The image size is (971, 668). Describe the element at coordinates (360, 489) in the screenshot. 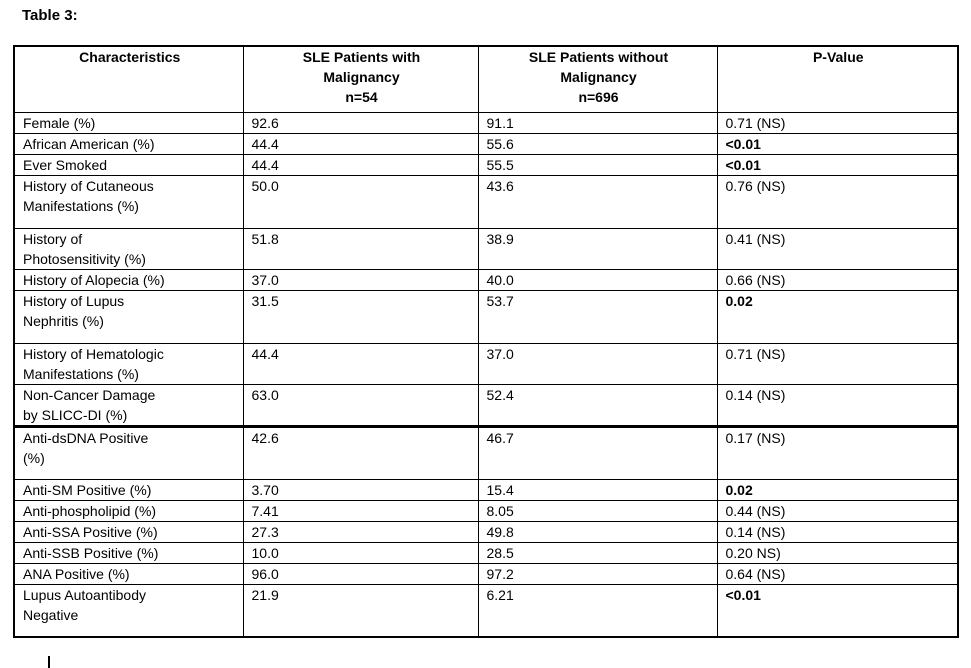

I see `with-malignancy-value-cell: 3.70` at that location.